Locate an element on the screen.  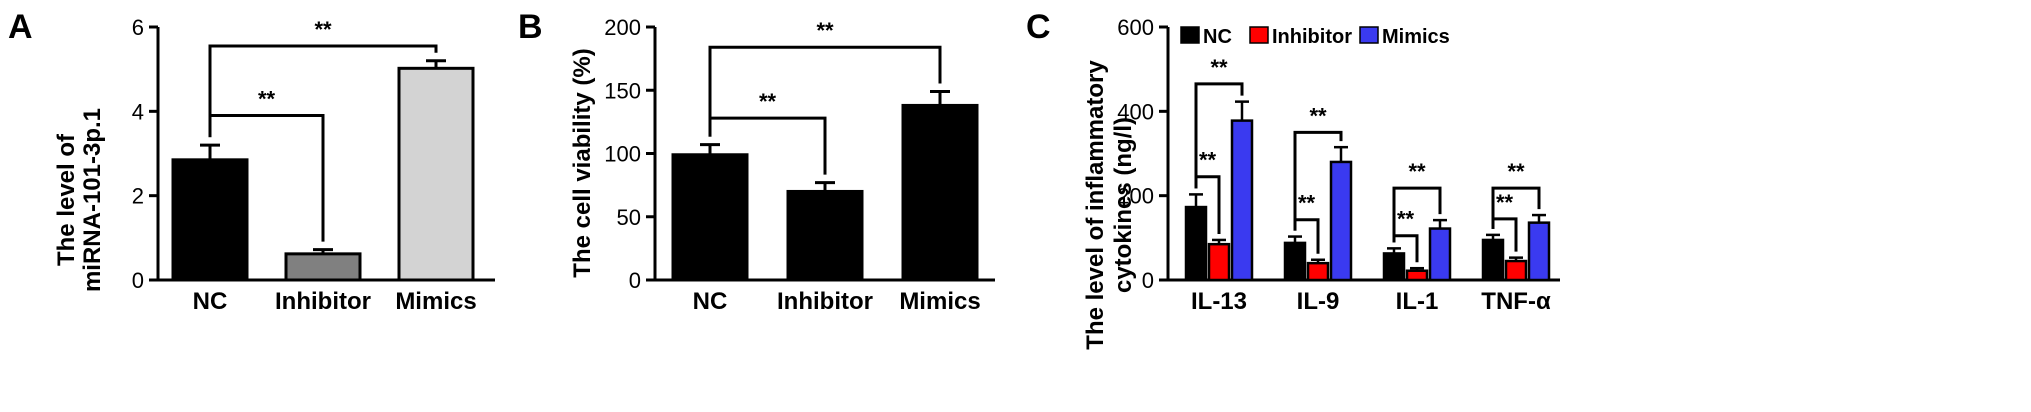
panel-c-ylabel-line2: cytokines (ng/l) is located at coordinates (1123, 205).